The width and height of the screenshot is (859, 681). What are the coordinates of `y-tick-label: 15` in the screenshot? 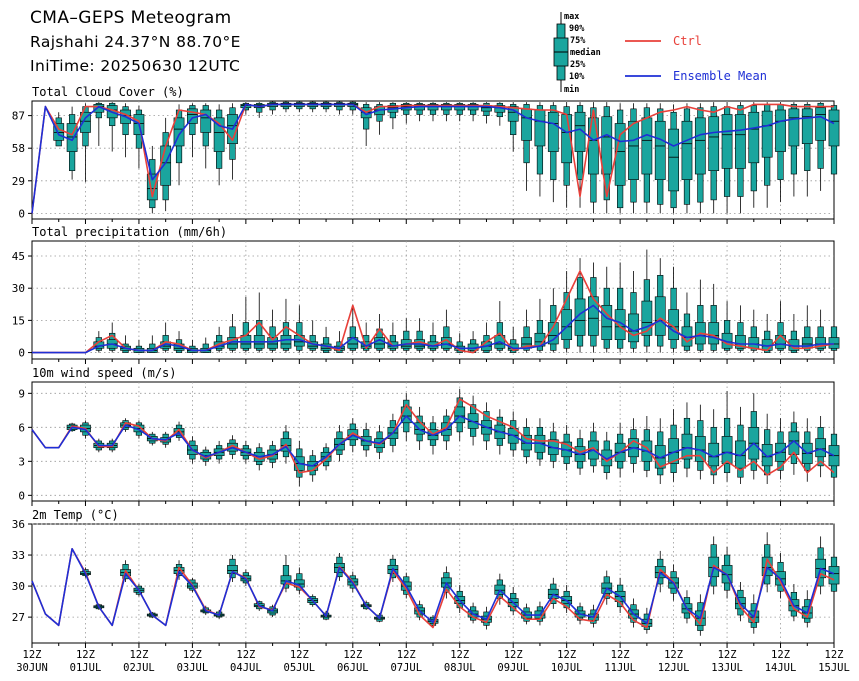 It's located at (18, 320).